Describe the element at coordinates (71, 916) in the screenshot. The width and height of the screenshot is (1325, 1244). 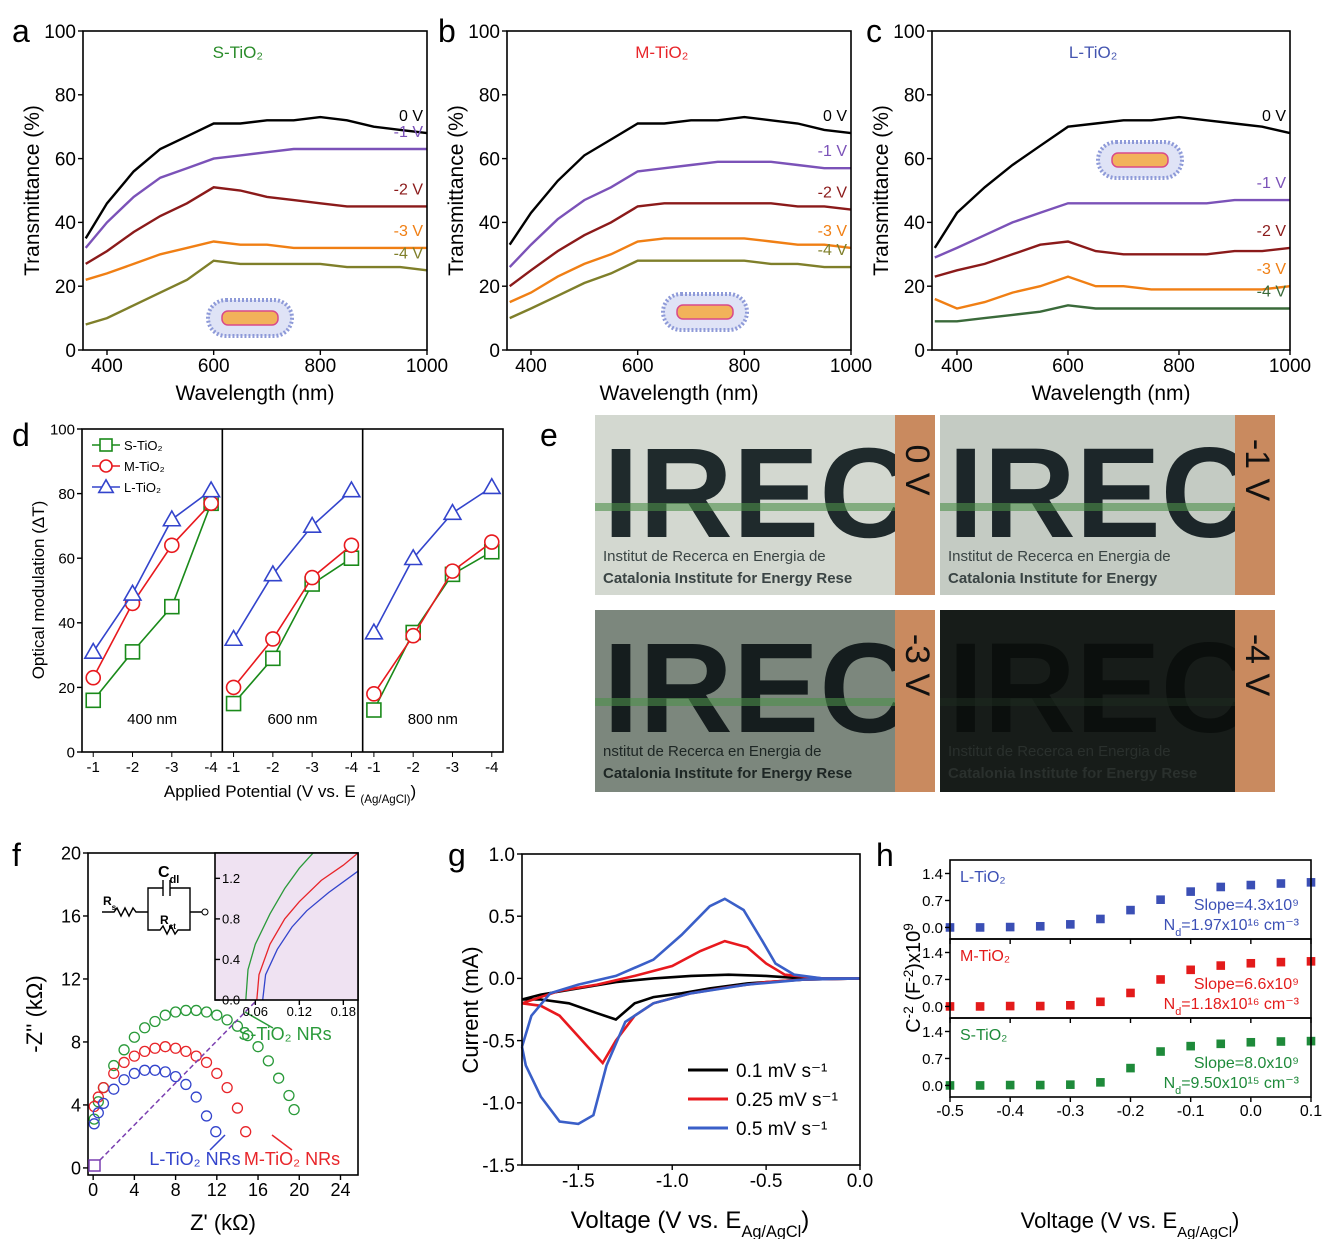
I see `y-tick-label: 16` at that location.